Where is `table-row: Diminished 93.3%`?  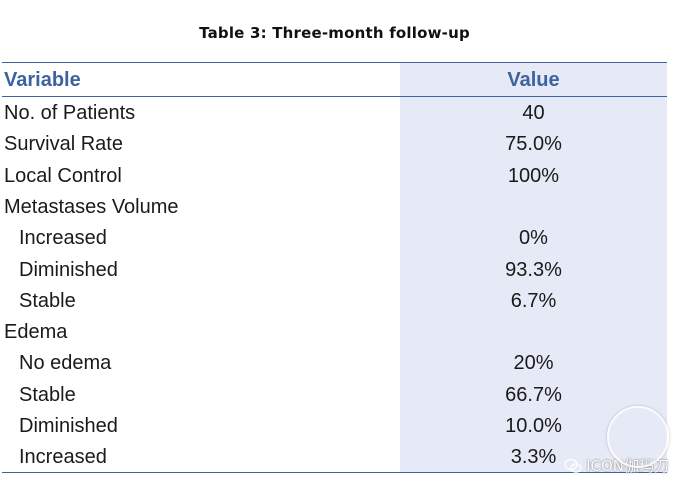 table-row: Diminished 93.3% is located at coordinates (334, 270).